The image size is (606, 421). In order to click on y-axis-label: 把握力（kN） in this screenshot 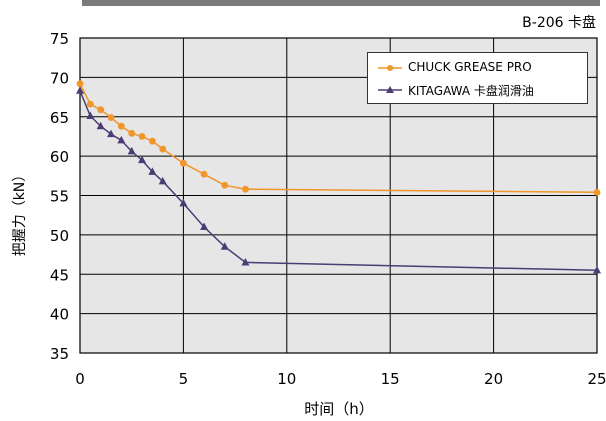, I will do `click(20, 212)`.